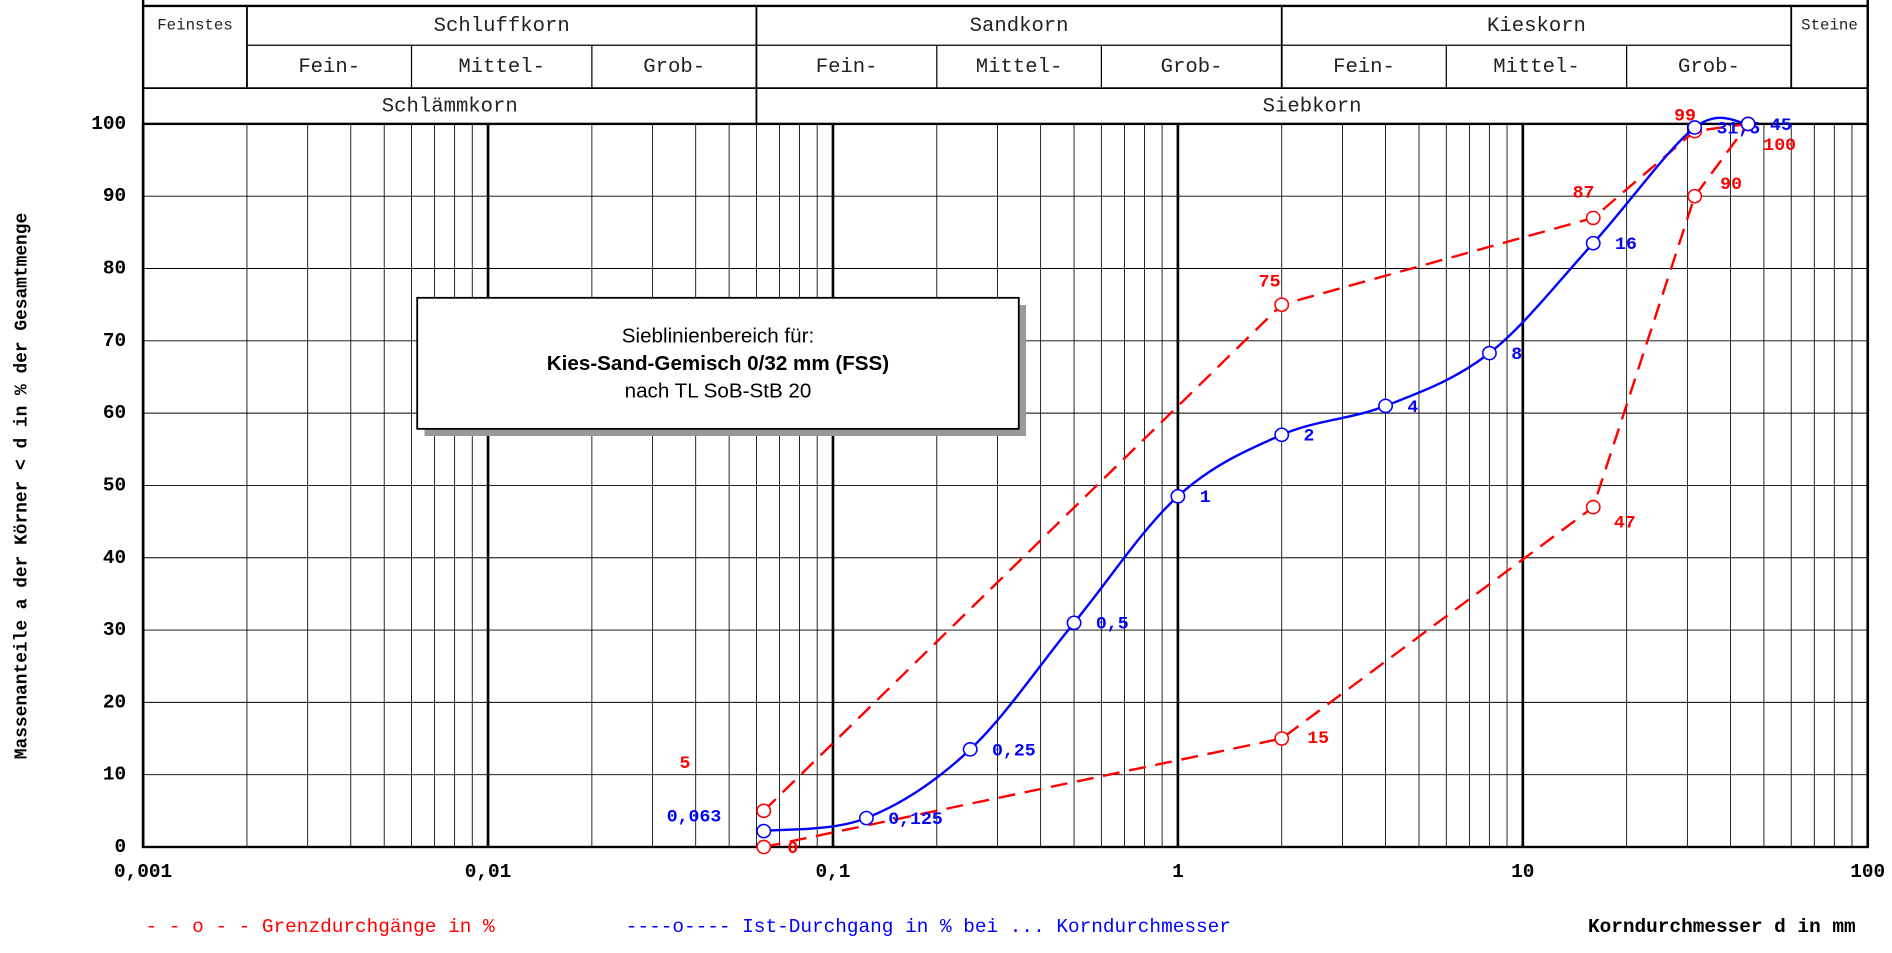 The height and width of the screenshot is (953, 1892). Describe the element at coordinates (114, 630) in the screenshot. I see `y-tick-label: 30` at that location.